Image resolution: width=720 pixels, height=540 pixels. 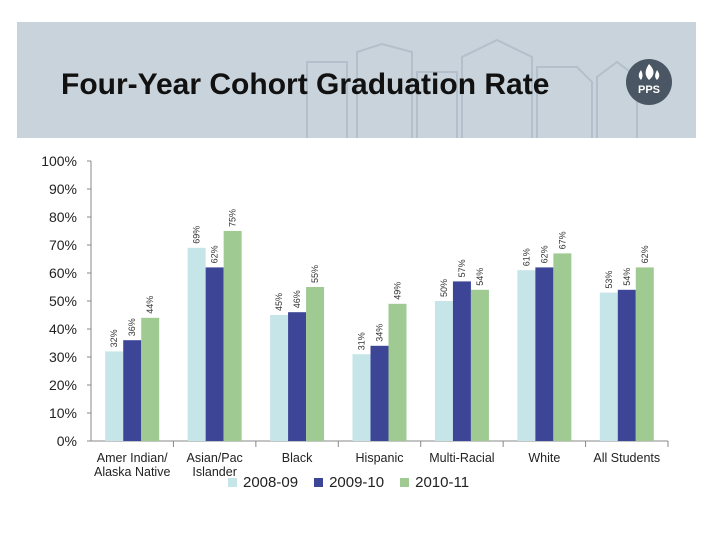 I want to click on data-label: 44%, so click(x=150, y=305).